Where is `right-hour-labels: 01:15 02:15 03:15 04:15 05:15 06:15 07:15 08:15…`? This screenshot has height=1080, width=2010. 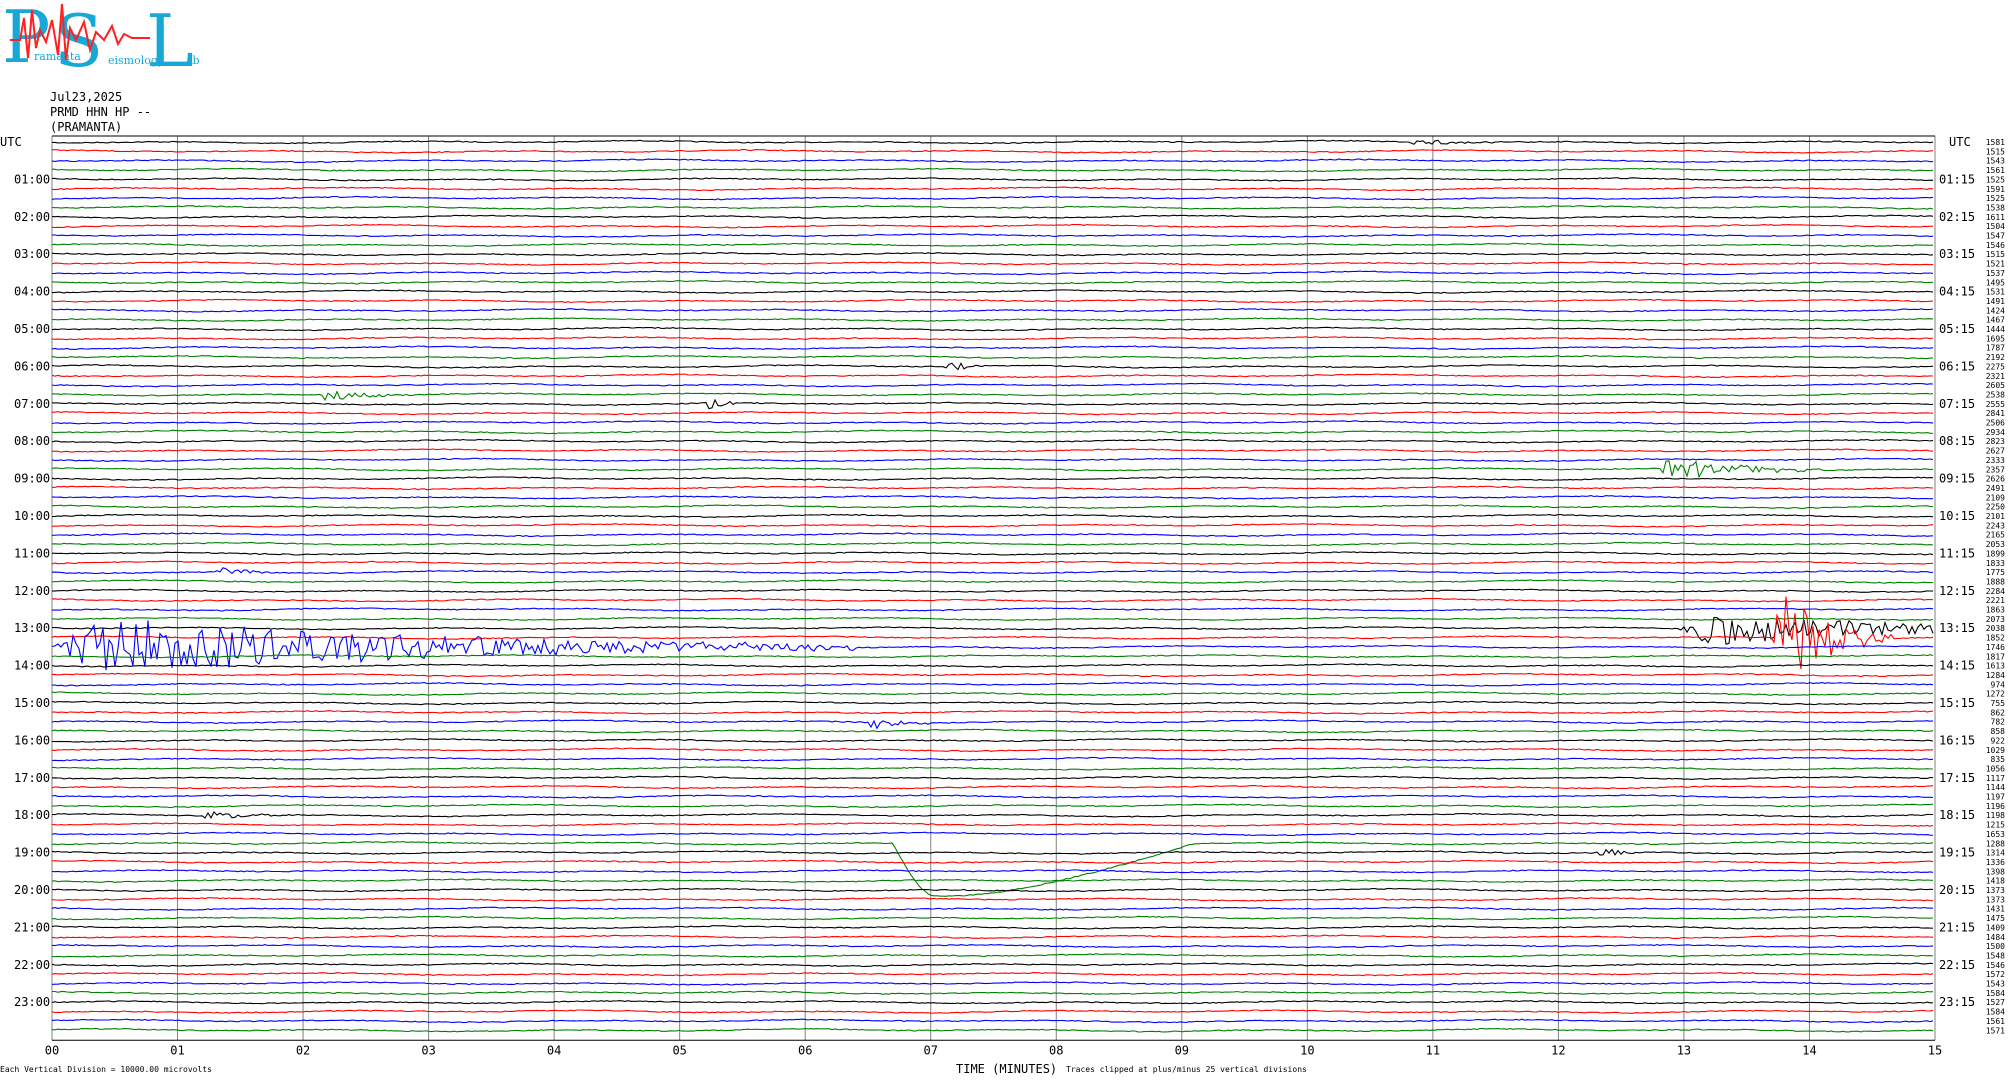
right-hour-labels: 01:15 02:15 03:15 04:15 05:15 06:15 07:15 08:15… is located at coordinates (1957, 590).